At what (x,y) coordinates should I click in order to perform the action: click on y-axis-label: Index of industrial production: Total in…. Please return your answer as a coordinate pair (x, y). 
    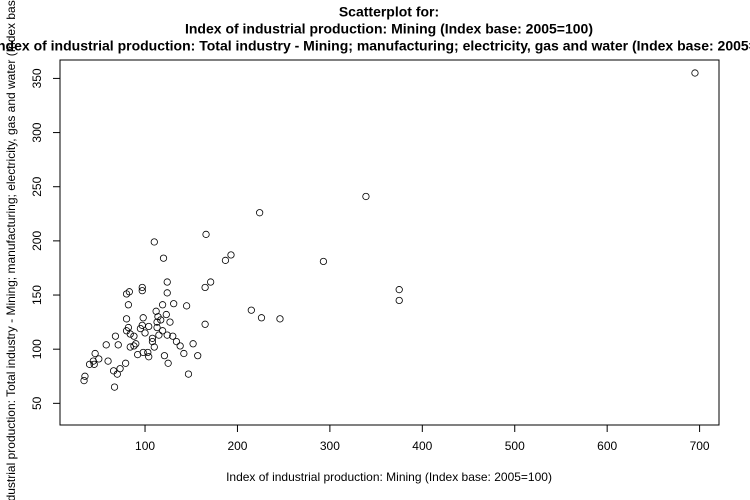
    Looking at the image, I should click on (11, 250).